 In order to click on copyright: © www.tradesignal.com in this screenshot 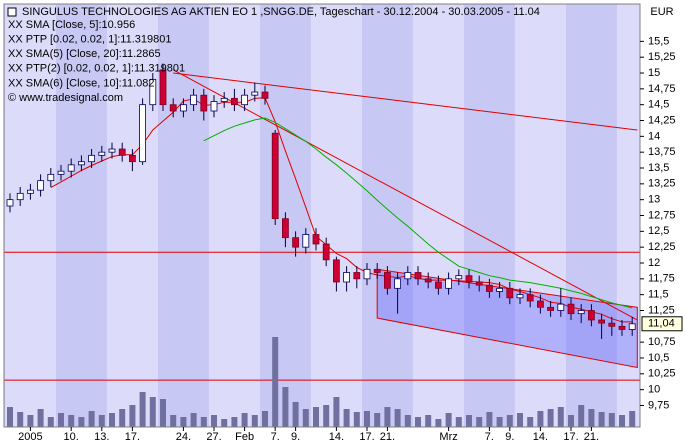, I will do `click(65, 98)`.